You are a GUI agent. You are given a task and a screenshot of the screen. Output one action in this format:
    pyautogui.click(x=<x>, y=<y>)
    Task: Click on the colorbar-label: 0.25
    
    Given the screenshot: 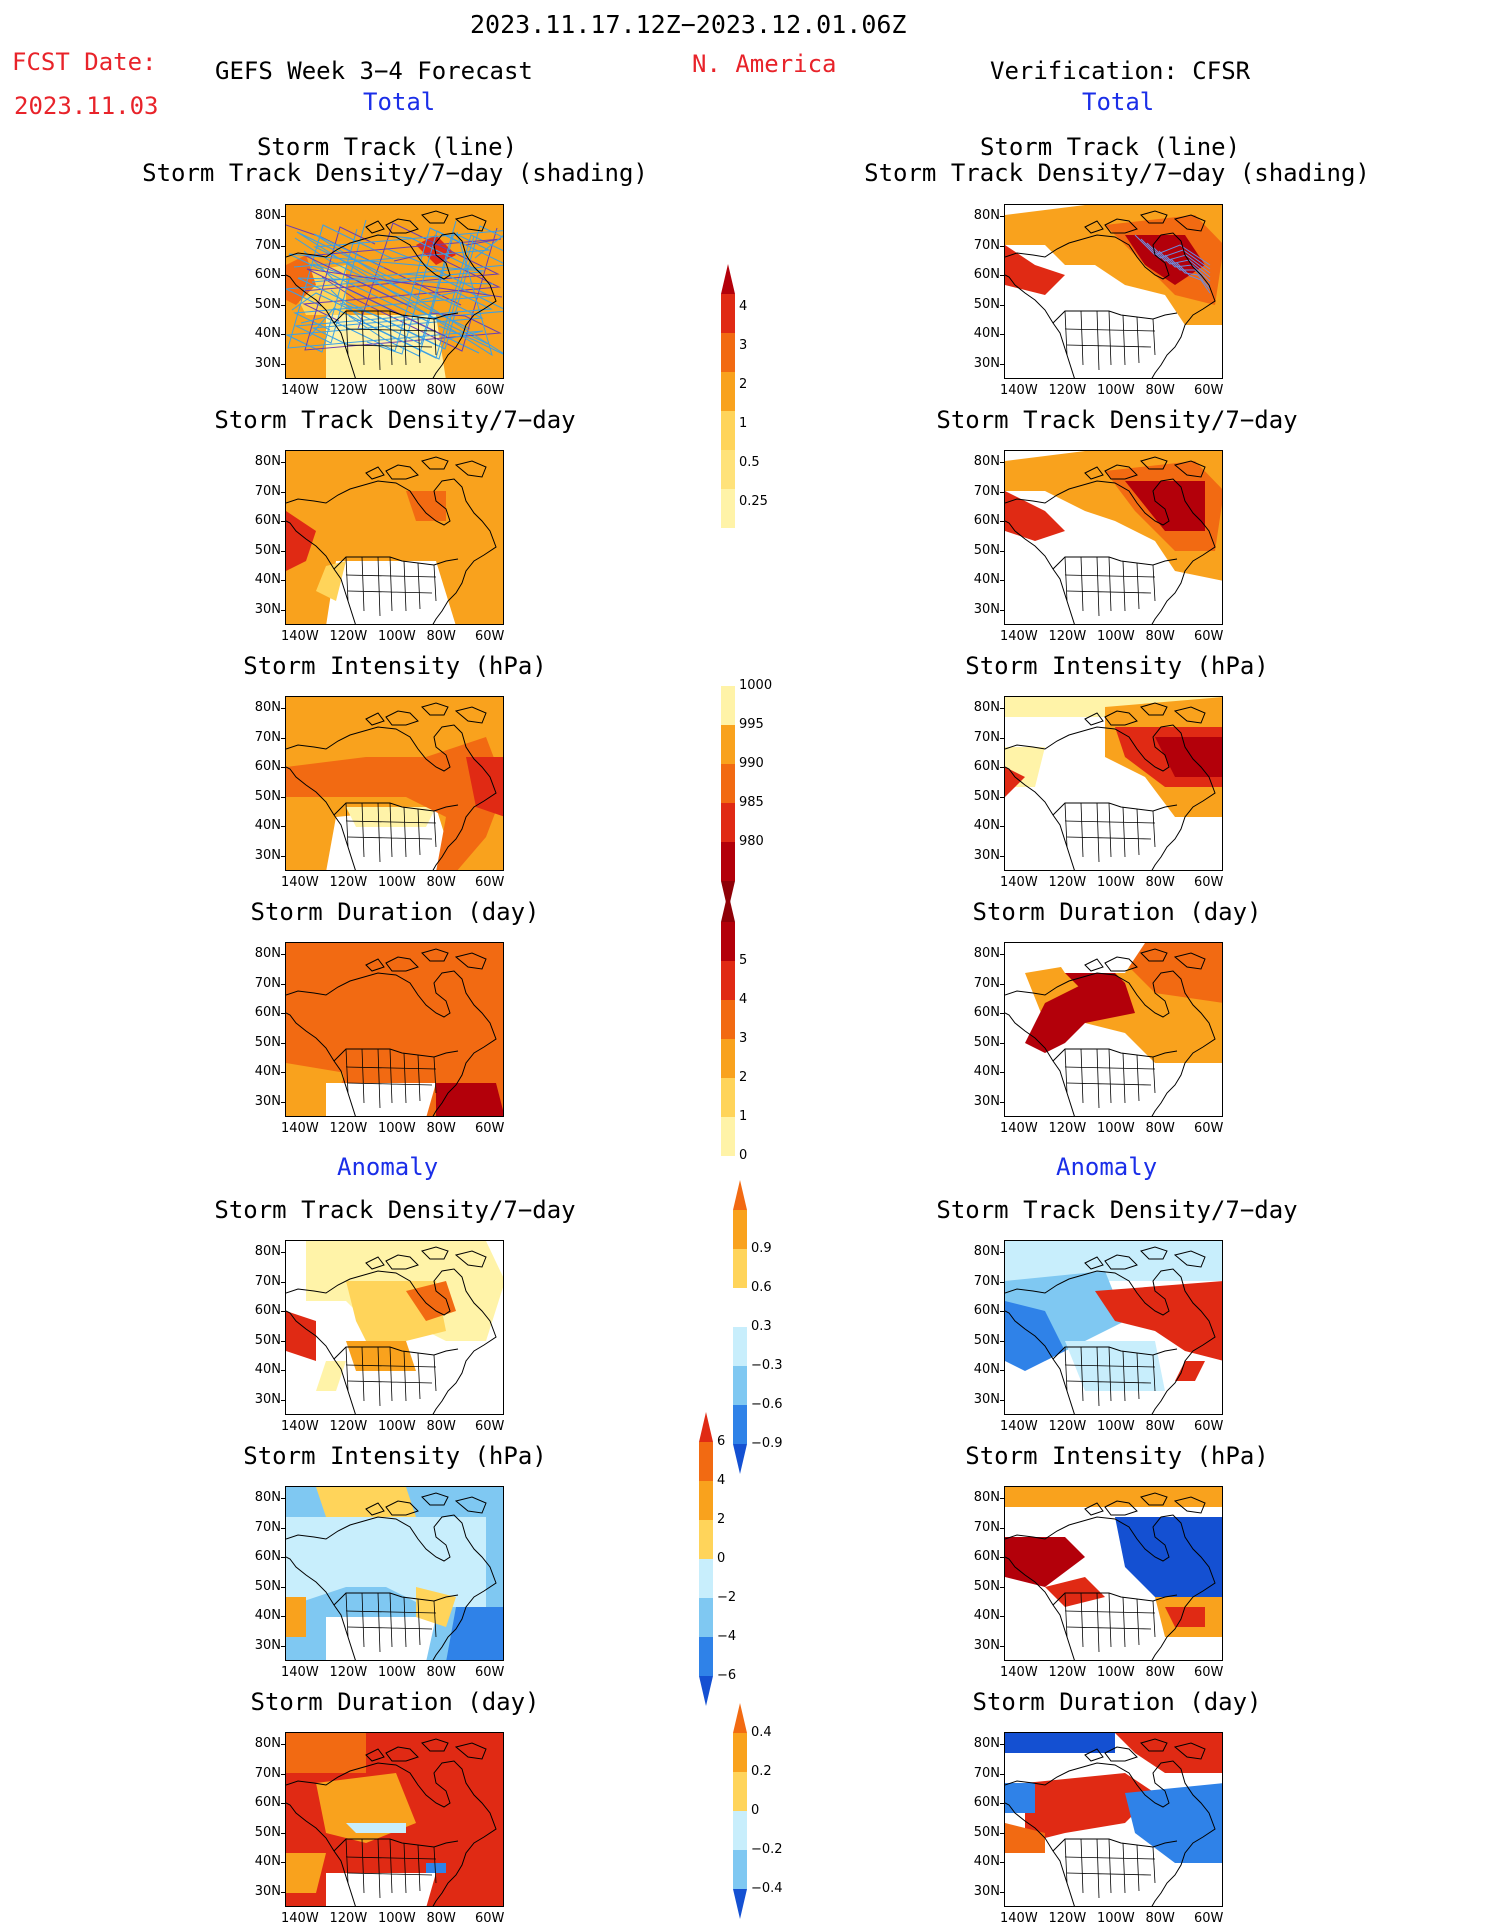 What is the action you would take?
    pyautogui.click(x=753, y=501)
    